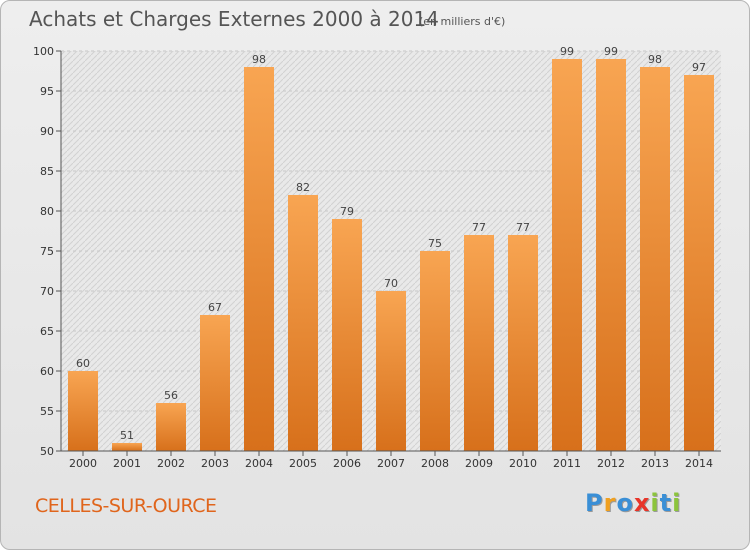 The image size is (750, 550). What do you see at coordinates (83, 363) in the screenshot?
I see `bar-value-label: 60` at bounding box center [83, 363].